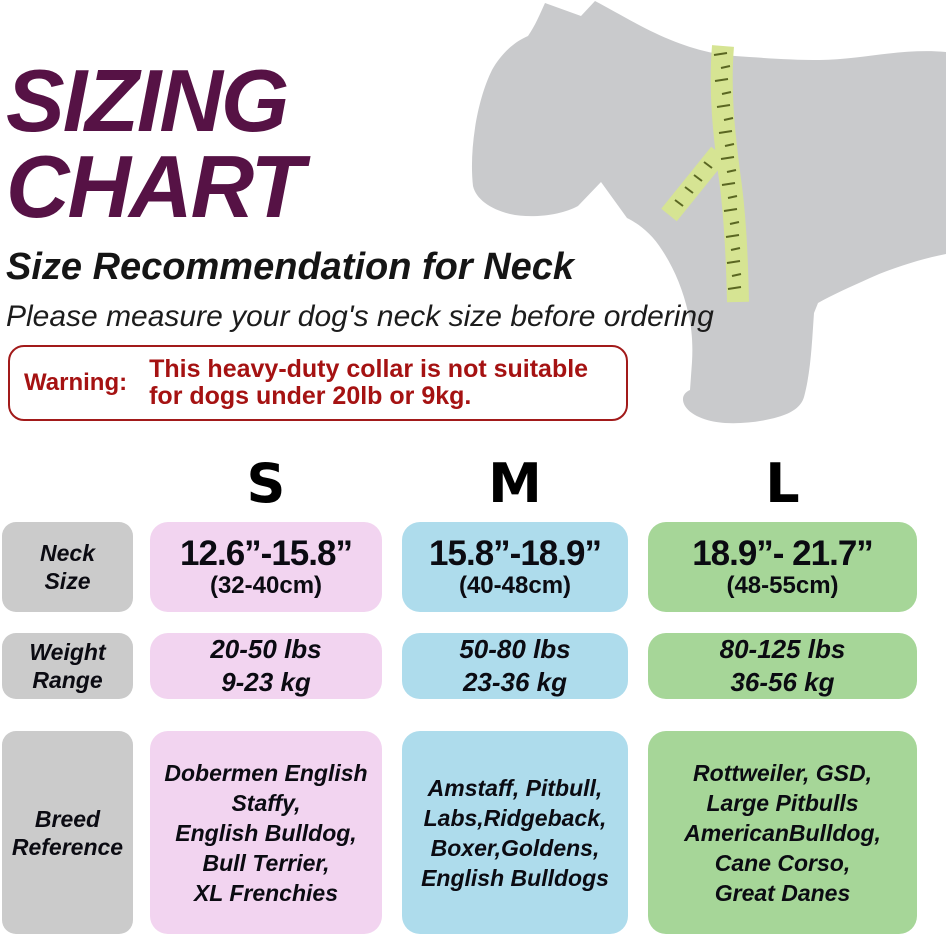 This screenshot has height=936, width=946. I want to click on neck-range-s: 12.6”-15.8”, so click(266, 553).